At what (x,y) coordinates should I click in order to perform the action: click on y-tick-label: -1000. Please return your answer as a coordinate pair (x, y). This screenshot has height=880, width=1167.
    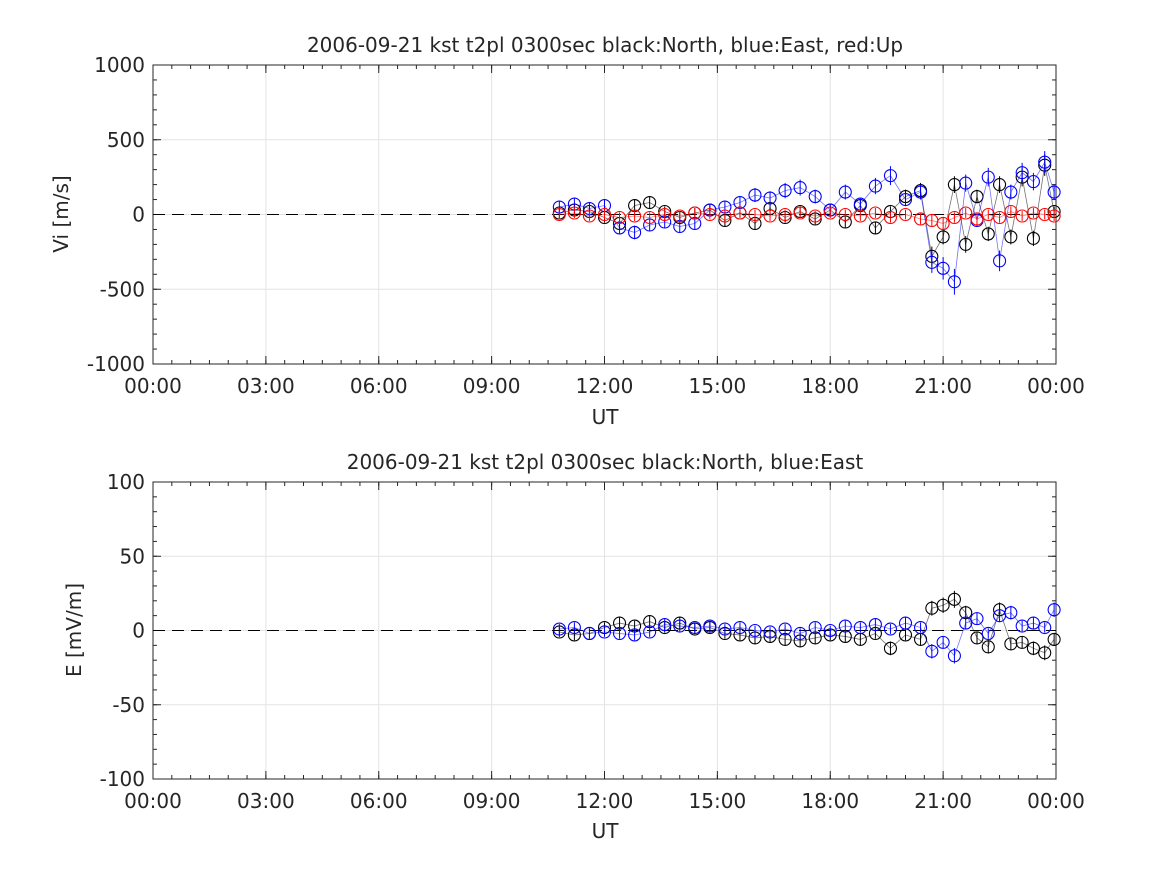
    Looking at the image, I should click on (116, 364).